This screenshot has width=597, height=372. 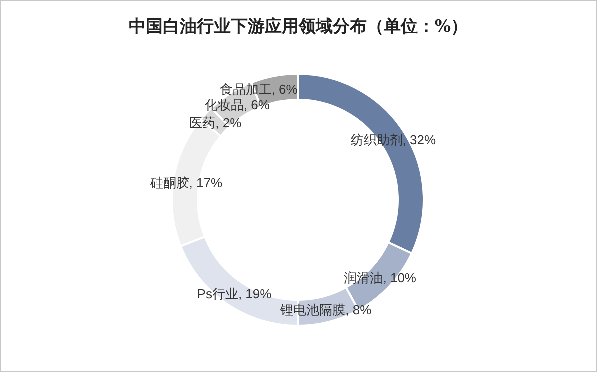 I want to click on slice-label: Ps行业, 19%, so click(x=234, y=294).